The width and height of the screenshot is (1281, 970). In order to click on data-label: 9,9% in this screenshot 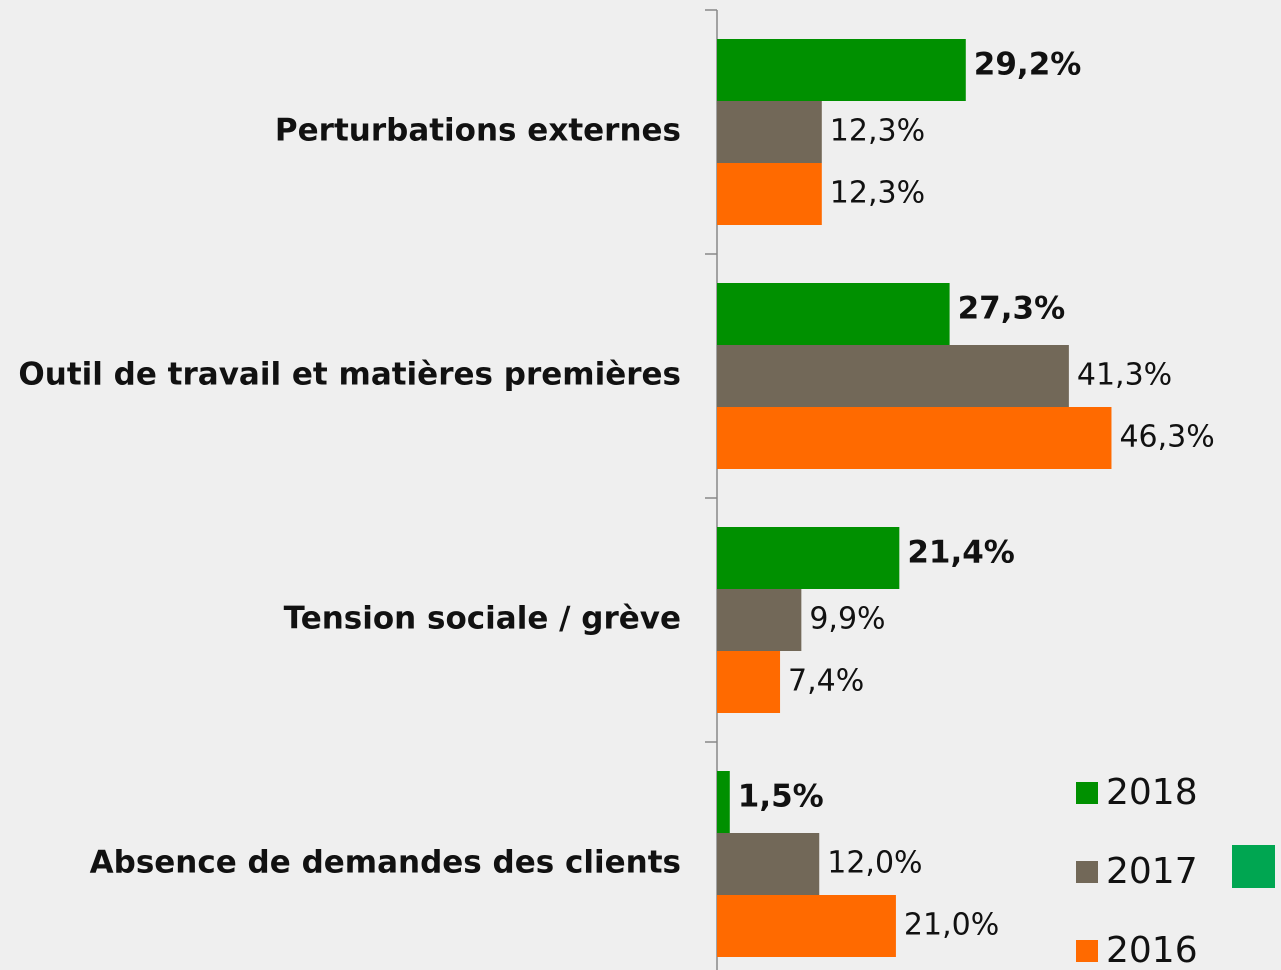, I will do `click(847, 619)`.